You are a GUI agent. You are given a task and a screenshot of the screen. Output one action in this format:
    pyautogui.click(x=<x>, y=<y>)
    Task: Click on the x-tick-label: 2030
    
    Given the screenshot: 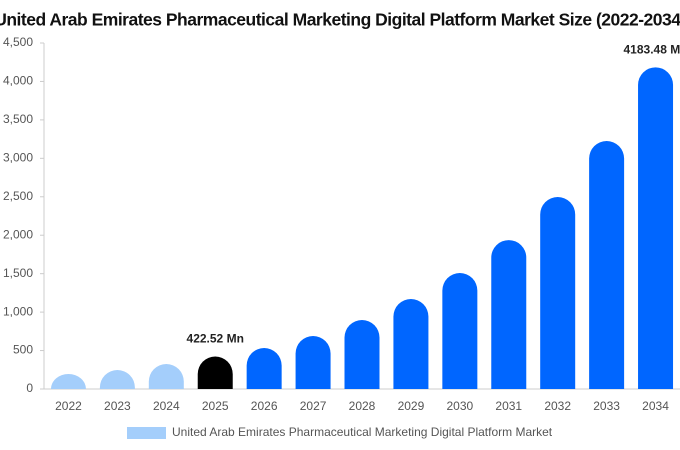 What is the action you would take?
    pyautogui.click(x=459, y=406)
    